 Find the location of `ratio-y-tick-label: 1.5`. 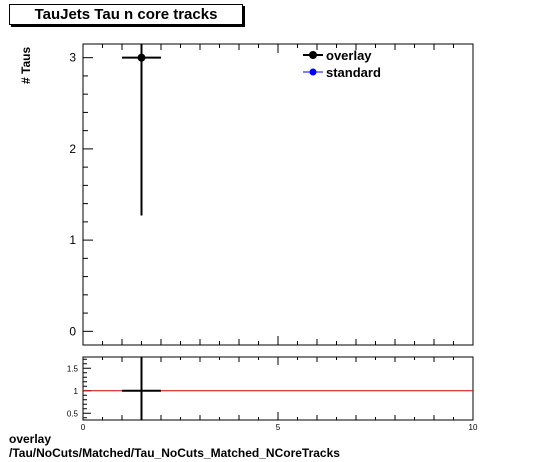

ratio-y-tick-label: 1.5 is located at coordinates (73, 368).